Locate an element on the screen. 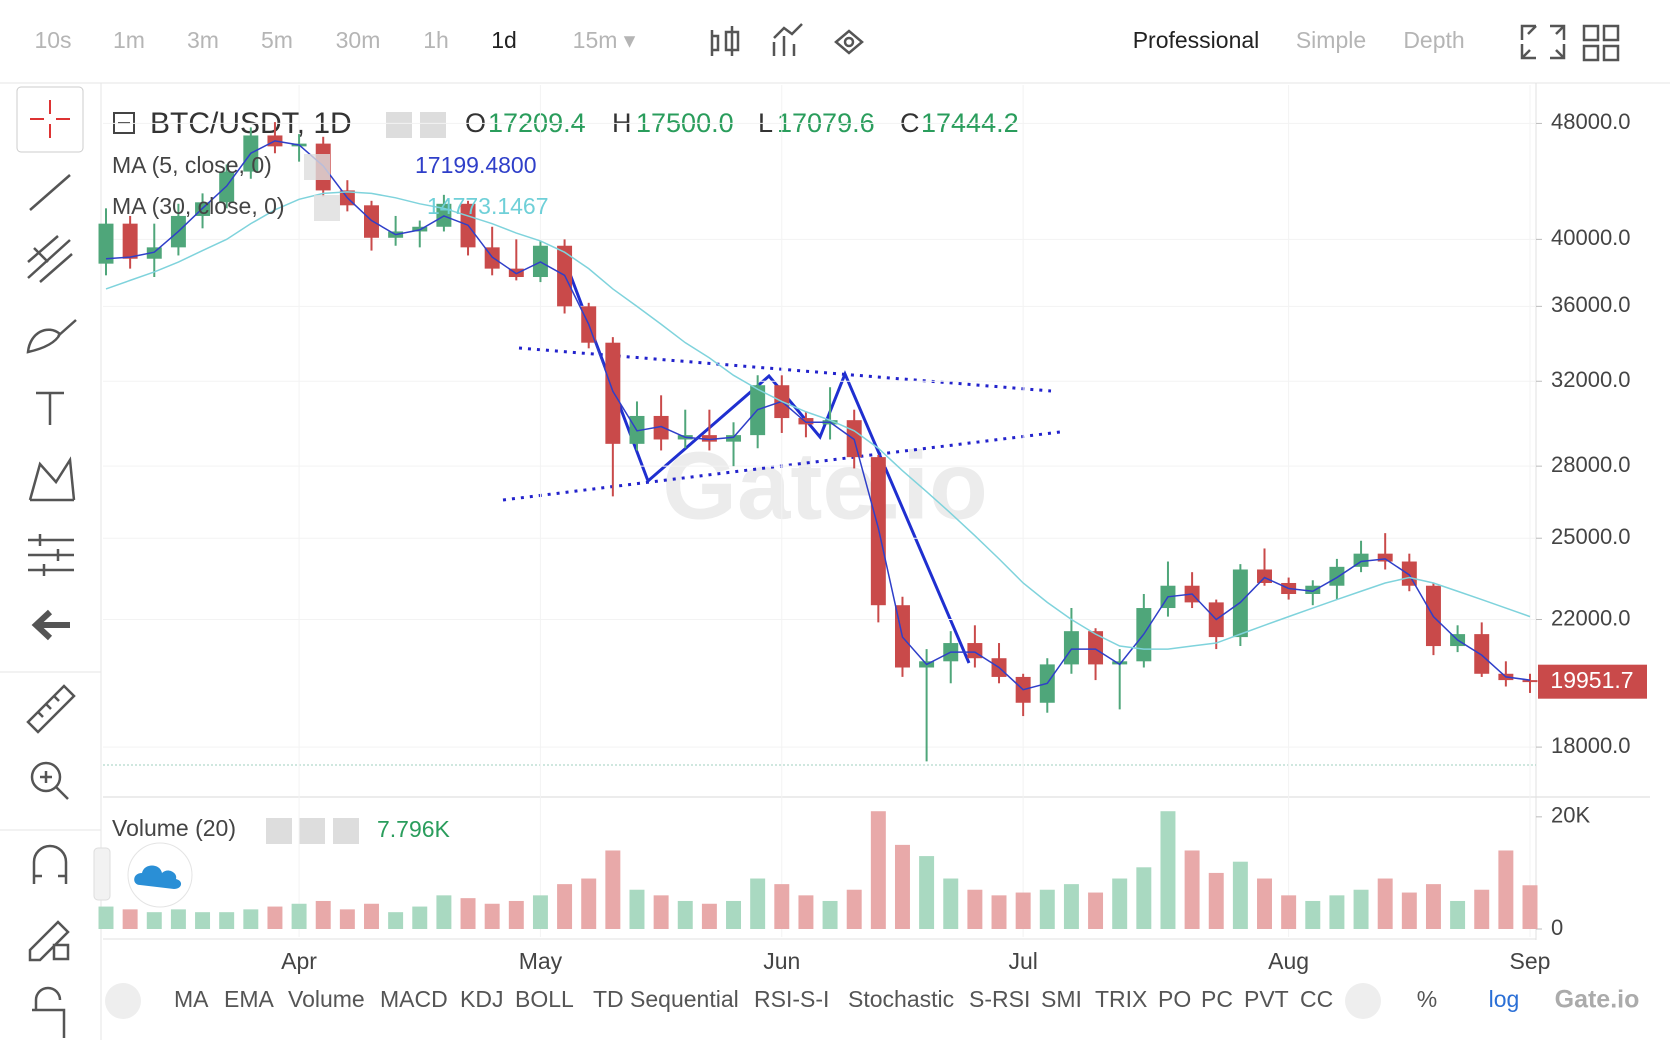 The height and width of the screenshot is (1040, 1670). interval-button: 10s is located at coordinates (52, 40).